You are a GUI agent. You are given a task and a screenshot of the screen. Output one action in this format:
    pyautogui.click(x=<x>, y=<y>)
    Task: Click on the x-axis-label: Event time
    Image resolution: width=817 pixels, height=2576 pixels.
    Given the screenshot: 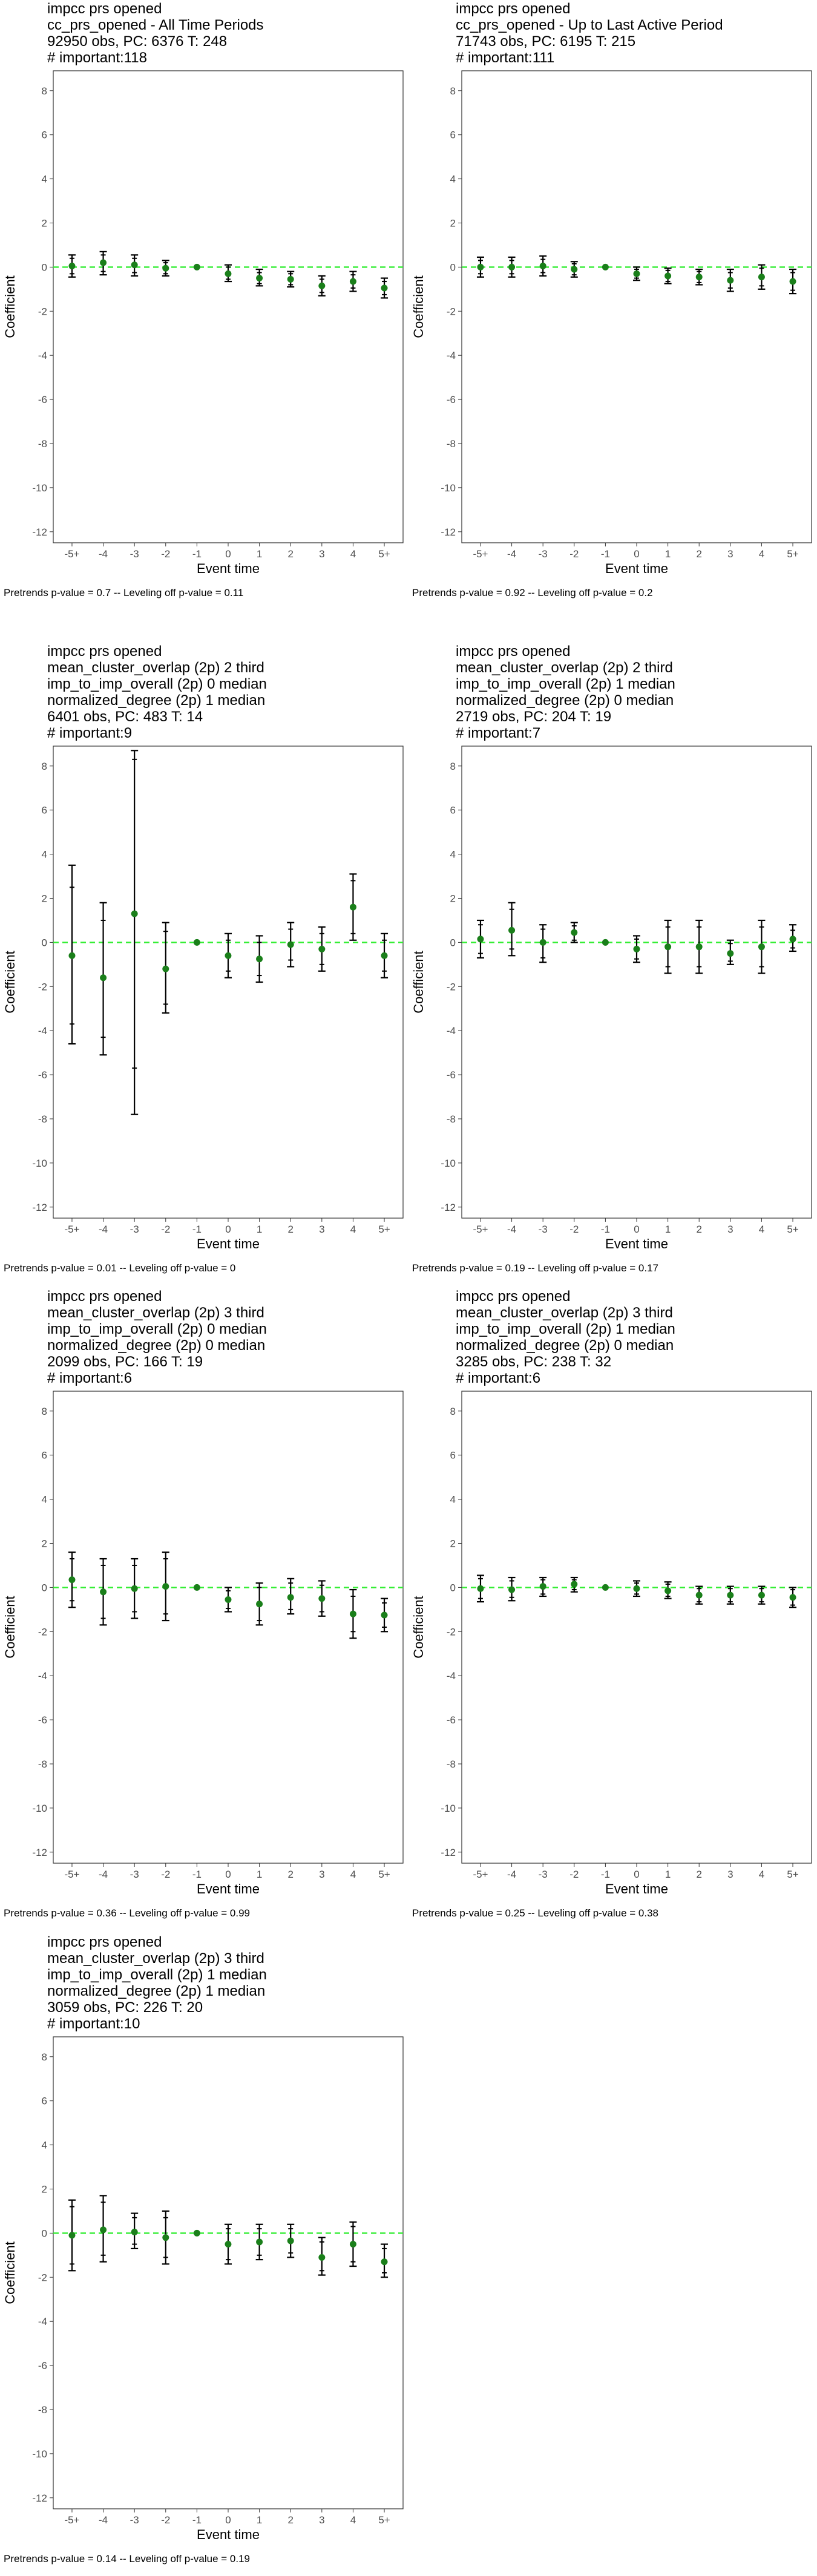 What is the action you would take?
    pyautogui.click(x=228, y=2534)
    